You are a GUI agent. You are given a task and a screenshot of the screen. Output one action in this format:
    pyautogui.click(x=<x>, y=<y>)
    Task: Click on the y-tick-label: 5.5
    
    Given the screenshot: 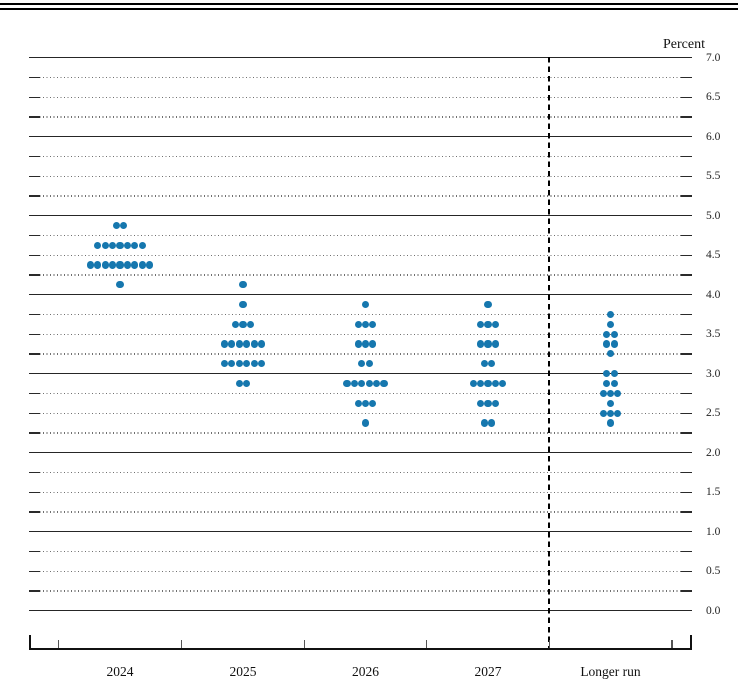 What is the action you would take?
    pyautogui.click(x=713, y=176)
    